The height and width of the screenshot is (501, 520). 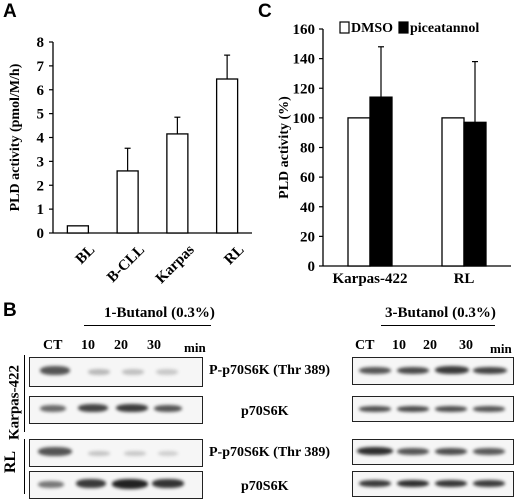 I want to click on y-tick-label: 140, so click(x=304, y=60).